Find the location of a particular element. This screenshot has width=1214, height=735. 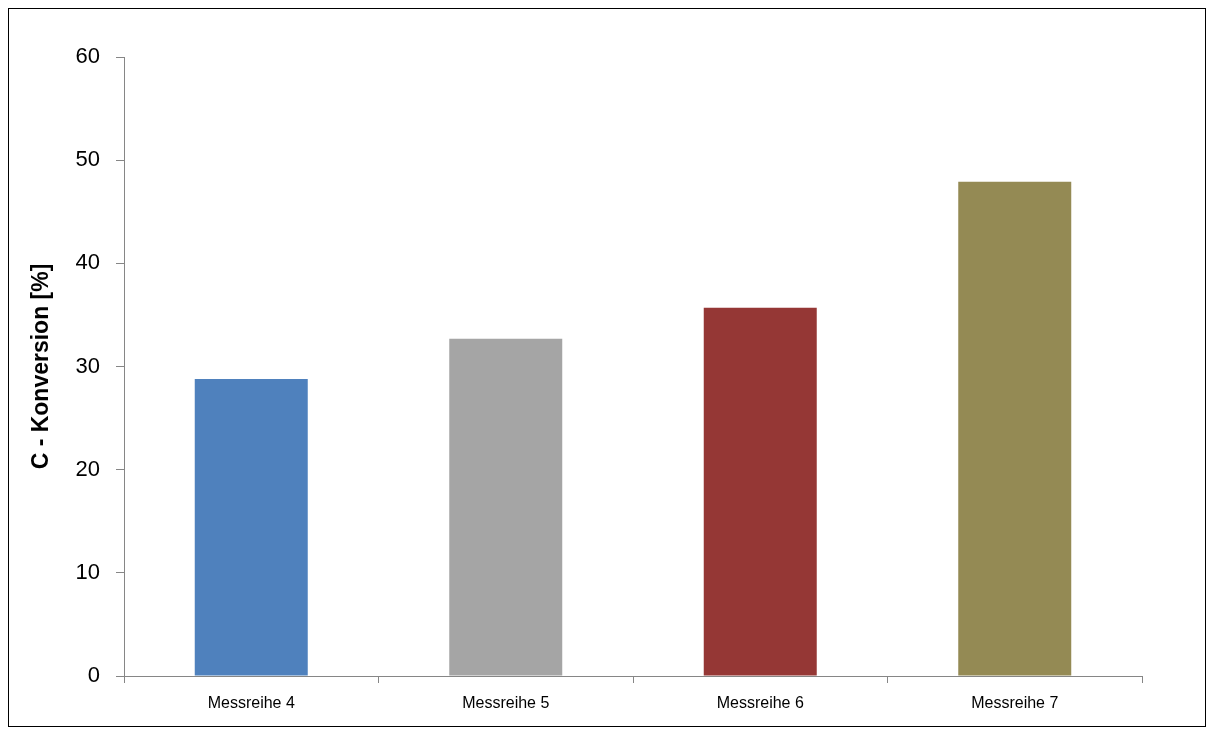

x-tick-label: Messreihe 5 is located at coordinates (506, 703).